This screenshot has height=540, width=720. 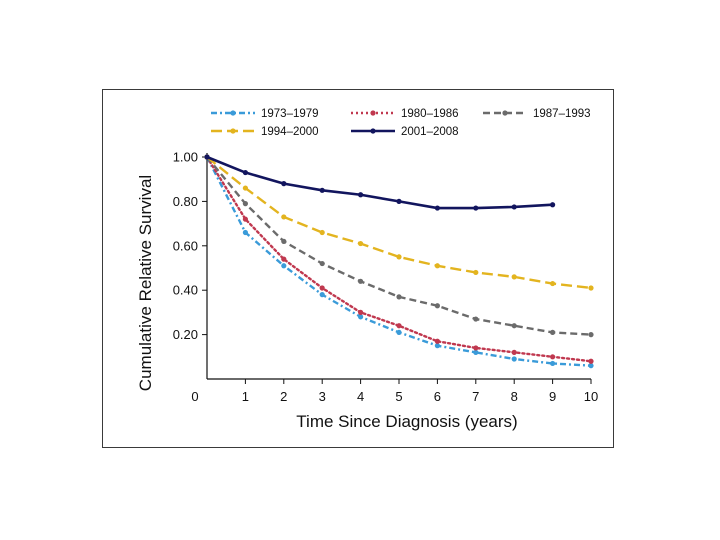 I want to click on y-axis-label: Cumulative Relative Survival, so click(x=145, y=283).